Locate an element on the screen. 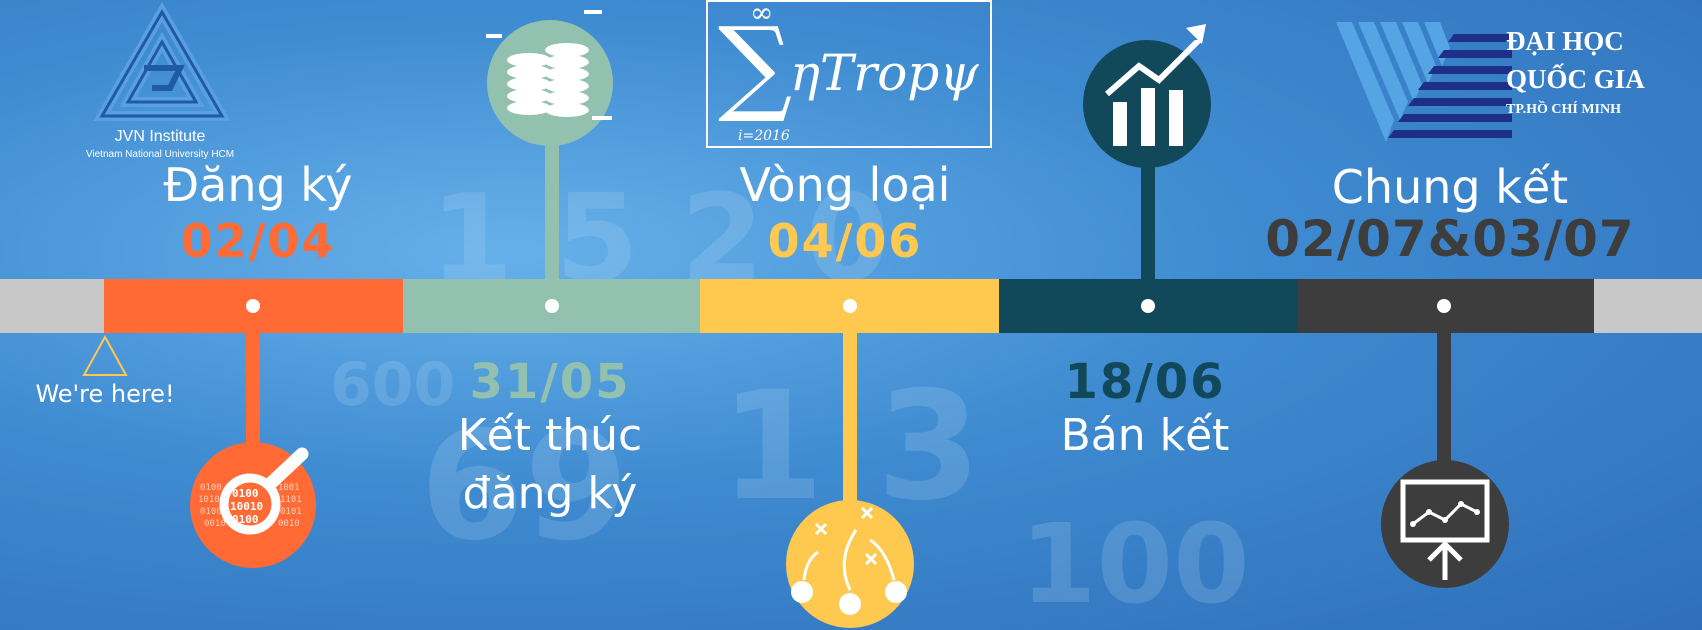 The image size is (1702, 630). stage-2-label-line2: đăng ký is located at coordinates (550, 493).